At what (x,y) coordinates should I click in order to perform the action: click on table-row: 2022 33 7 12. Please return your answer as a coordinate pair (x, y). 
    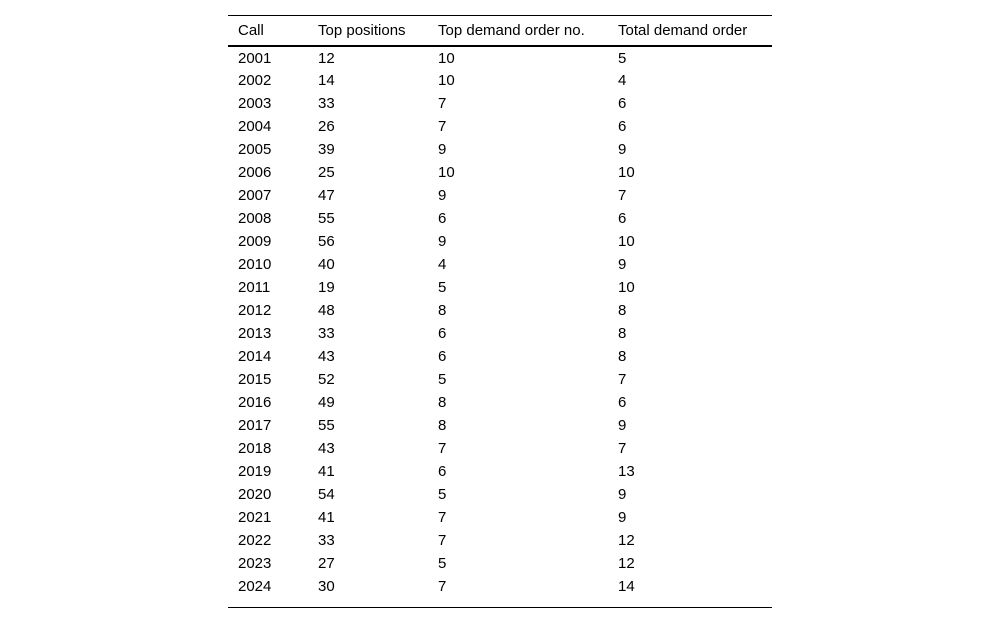
    Looking at the image, I should click on (500, 540).